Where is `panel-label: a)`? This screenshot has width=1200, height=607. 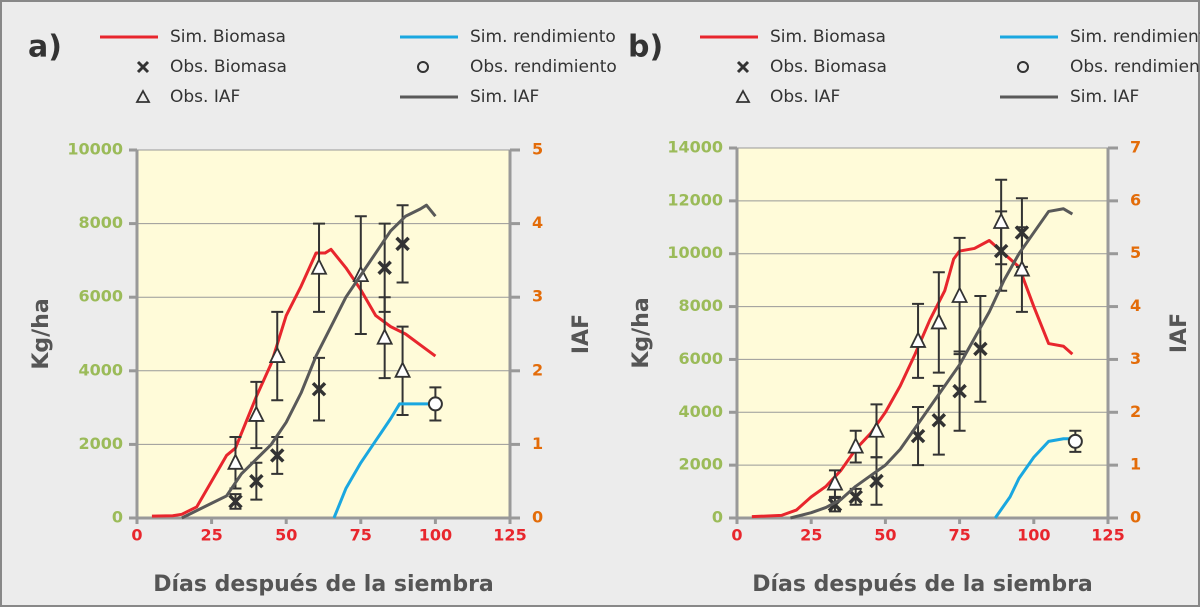 panel-label: a) is located at coordinates (45, 47).